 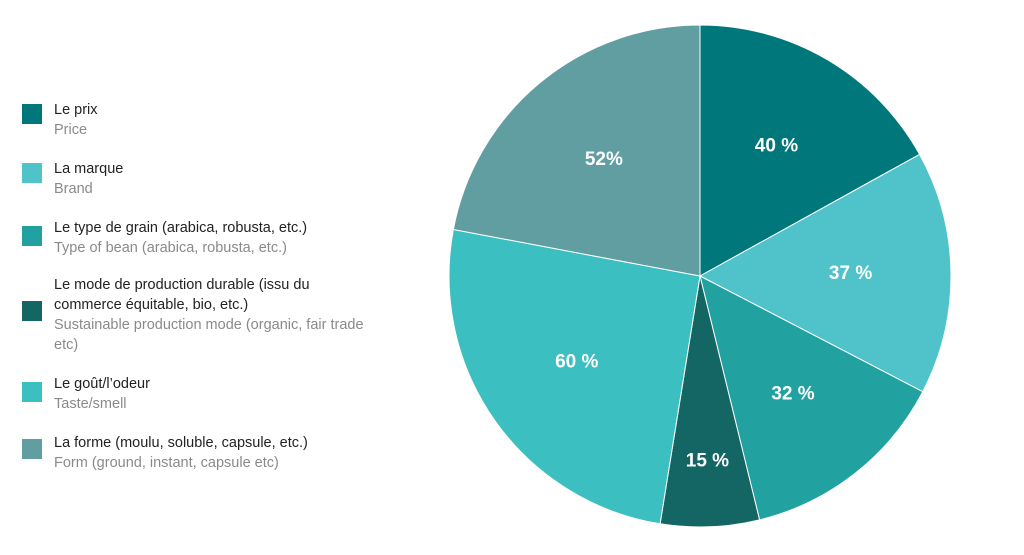 What do you see at coordinates (776, 145) in the screenshot?
I see `slice-label-price: 40 %` at bounding box center [776, 145].